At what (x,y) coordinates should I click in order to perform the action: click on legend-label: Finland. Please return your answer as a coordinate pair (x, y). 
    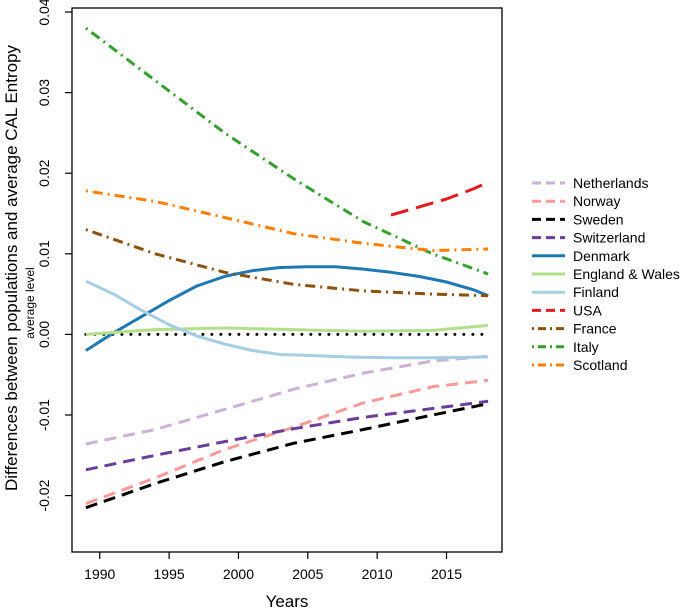
    Looking at the image, I should click on (596, 292).